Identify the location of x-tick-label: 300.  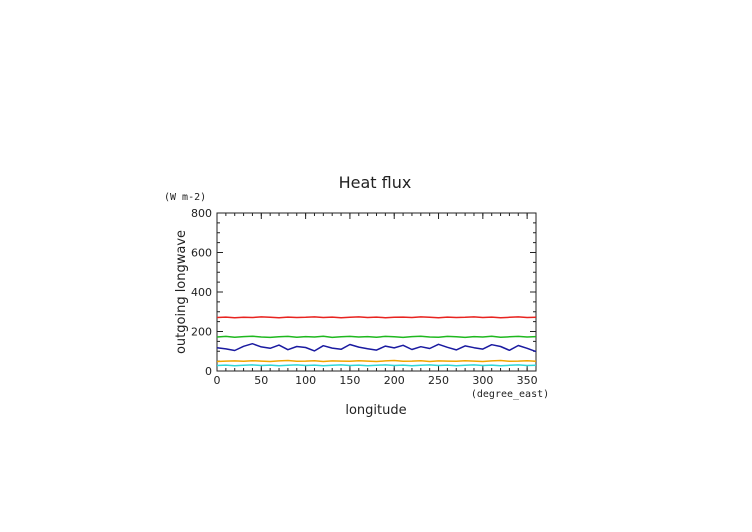
(482, 380).